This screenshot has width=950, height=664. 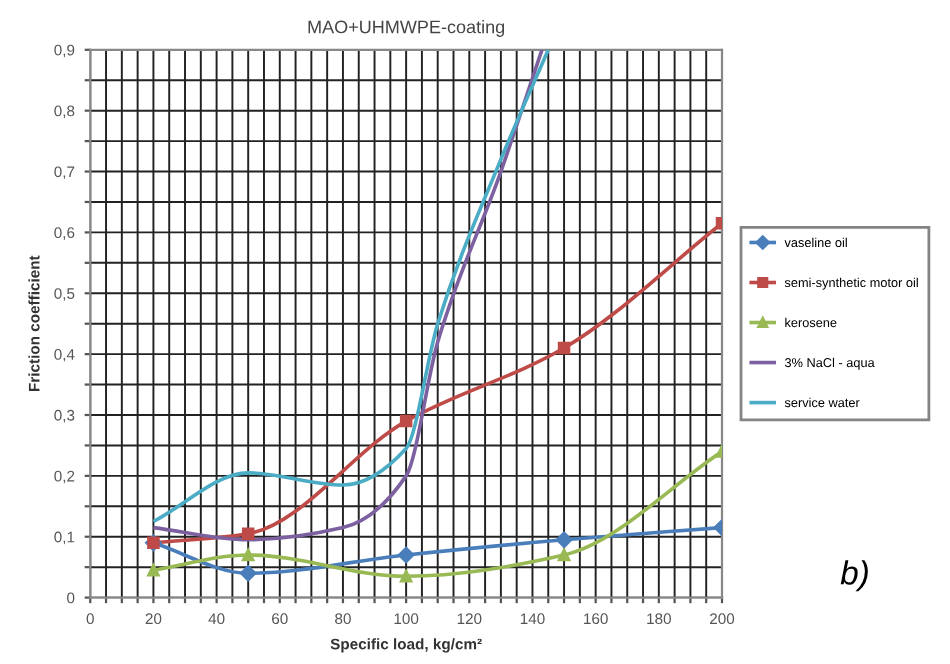 I want to click on text: b), so click(x=854, y=576).